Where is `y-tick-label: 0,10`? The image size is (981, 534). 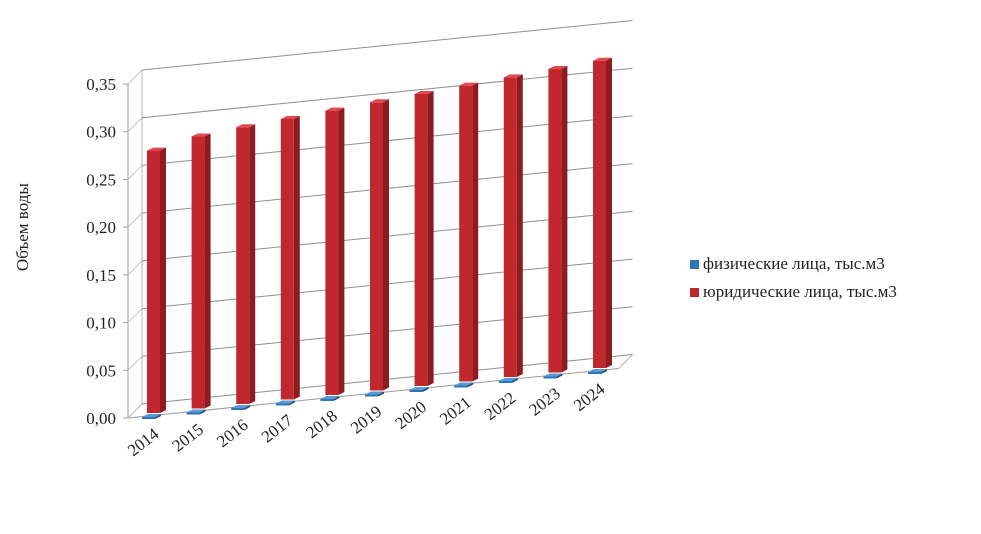
y-tick-label: 0,10 is located at coordinates (101, 323).